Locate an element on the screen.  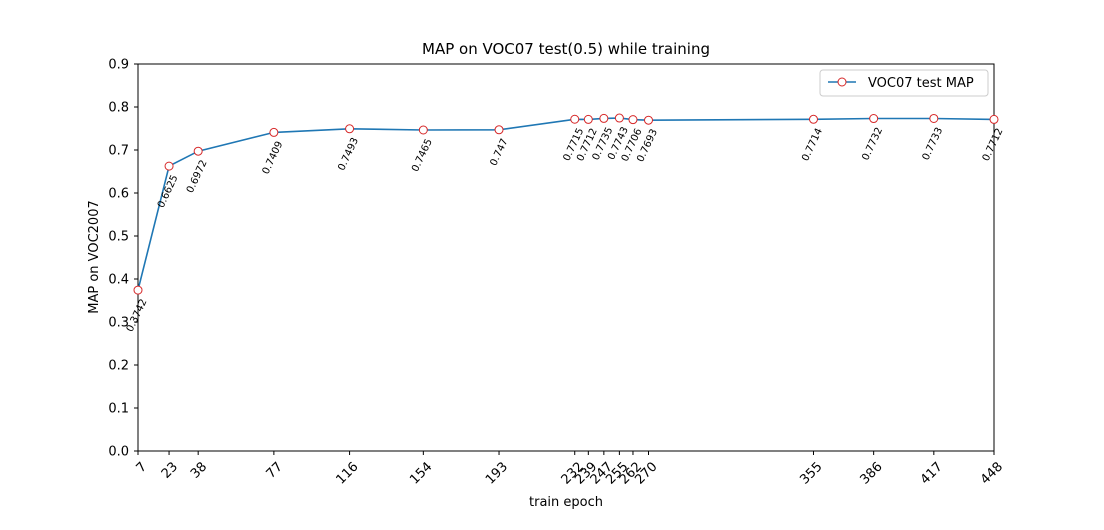
data-label: 0.7465 is located at coordinates (422, 155).